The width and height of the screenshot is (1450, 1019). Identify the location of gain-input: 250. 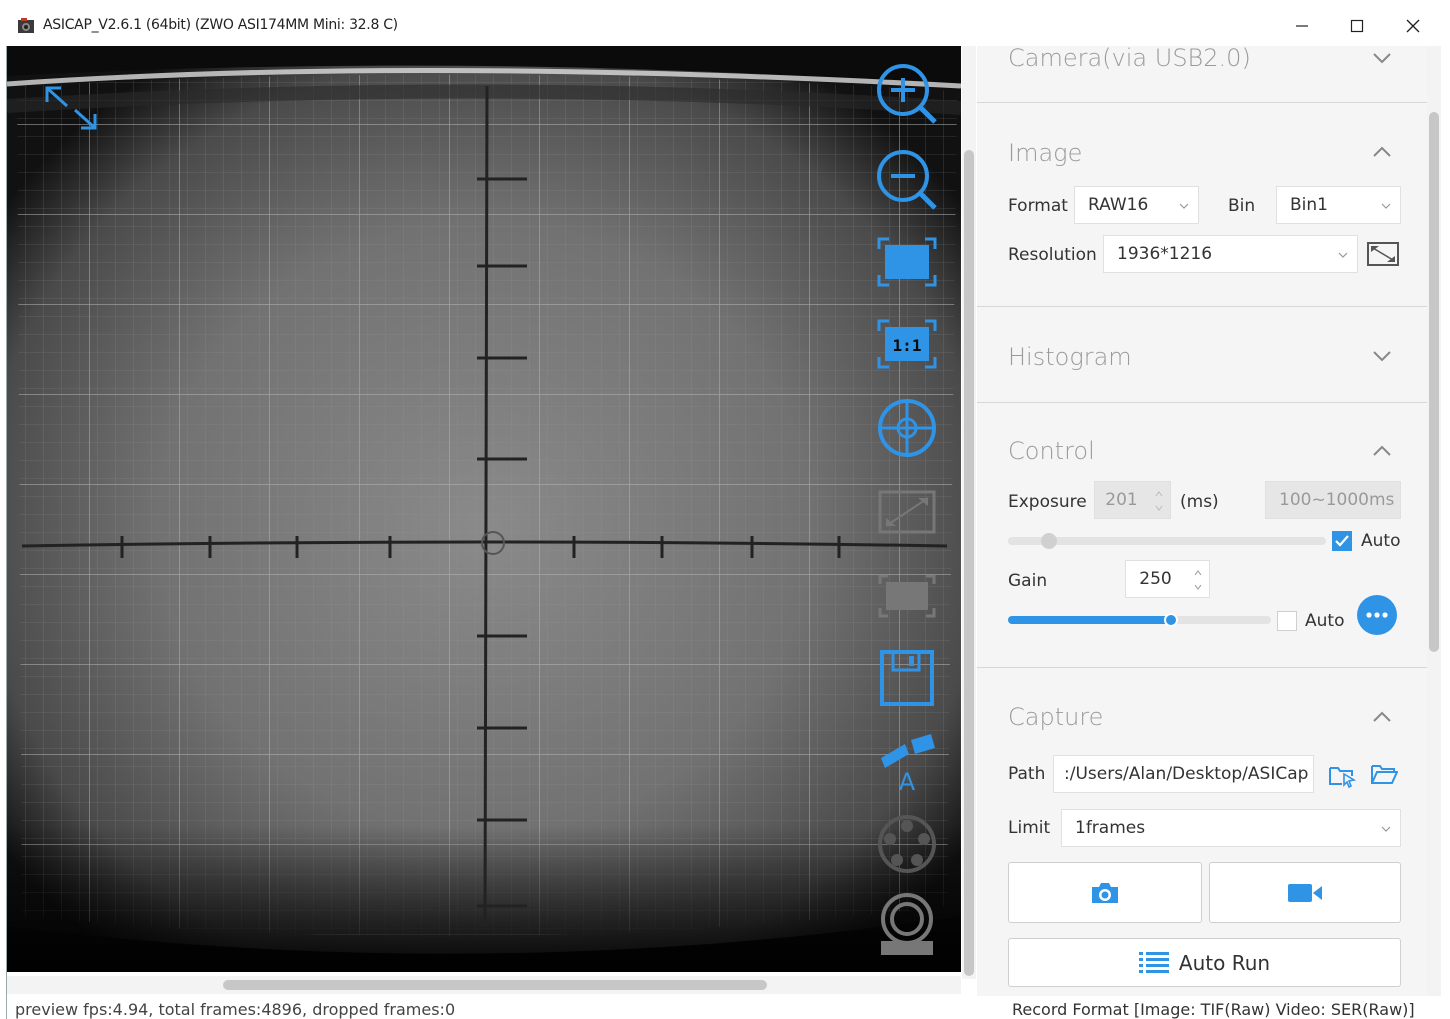
(1167, 579).